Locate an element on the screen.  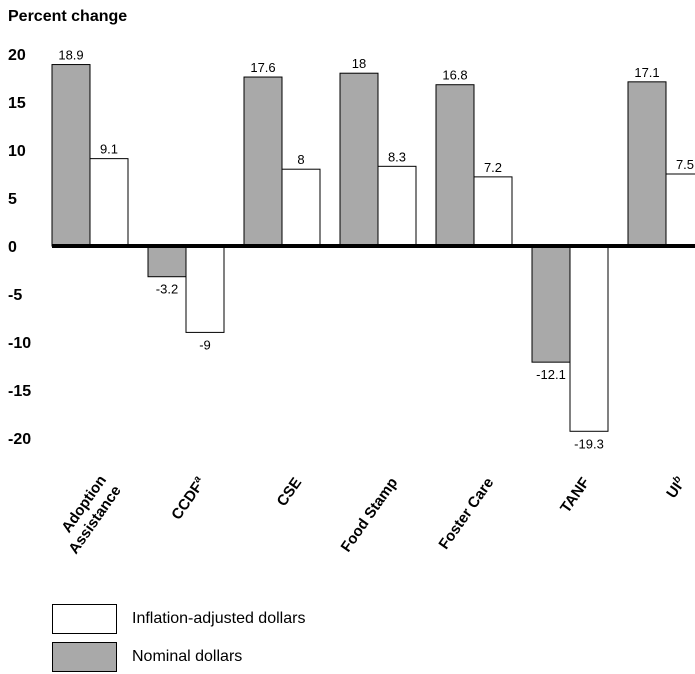
data-label: 9.1 is located at coordinates (109, 149).